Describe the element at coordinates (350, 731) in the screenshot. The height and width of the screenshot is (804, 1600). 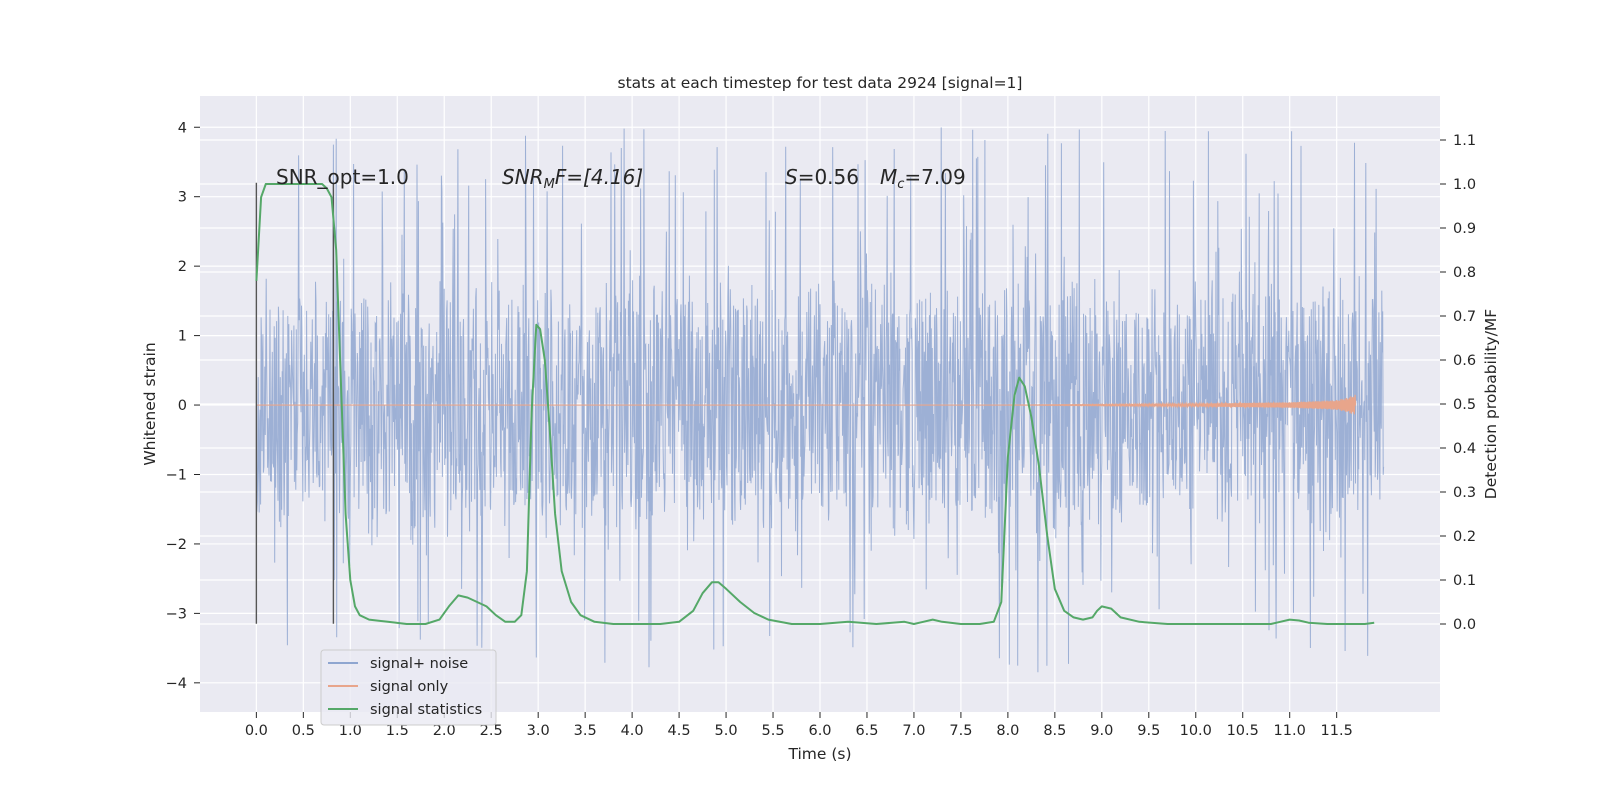
I see `x-tick-label: 1.0` at that location.